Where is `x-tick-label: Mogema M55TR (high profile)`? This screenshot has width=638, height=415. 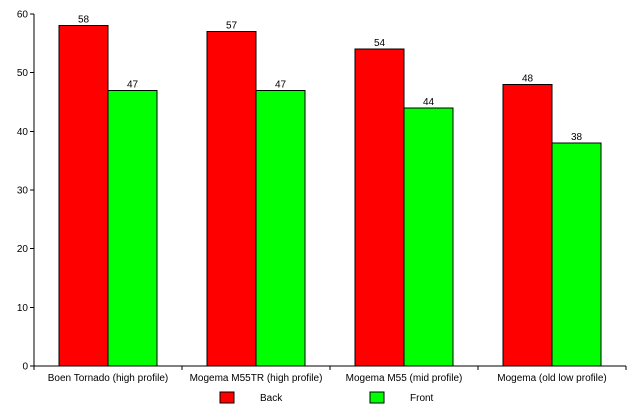
x-tick-label: Mogema M55TR (high profile) is located at coordinates (256, 378).